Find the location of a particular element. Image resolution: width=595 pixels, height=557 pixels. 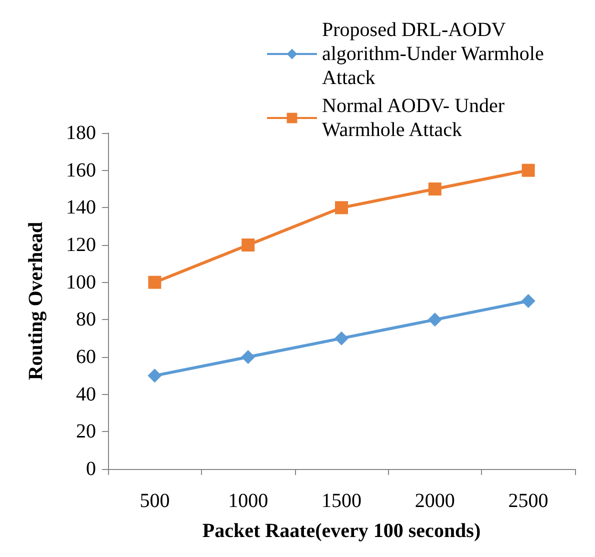

y-tick-label: 0 is located at coordinates (91, 469).